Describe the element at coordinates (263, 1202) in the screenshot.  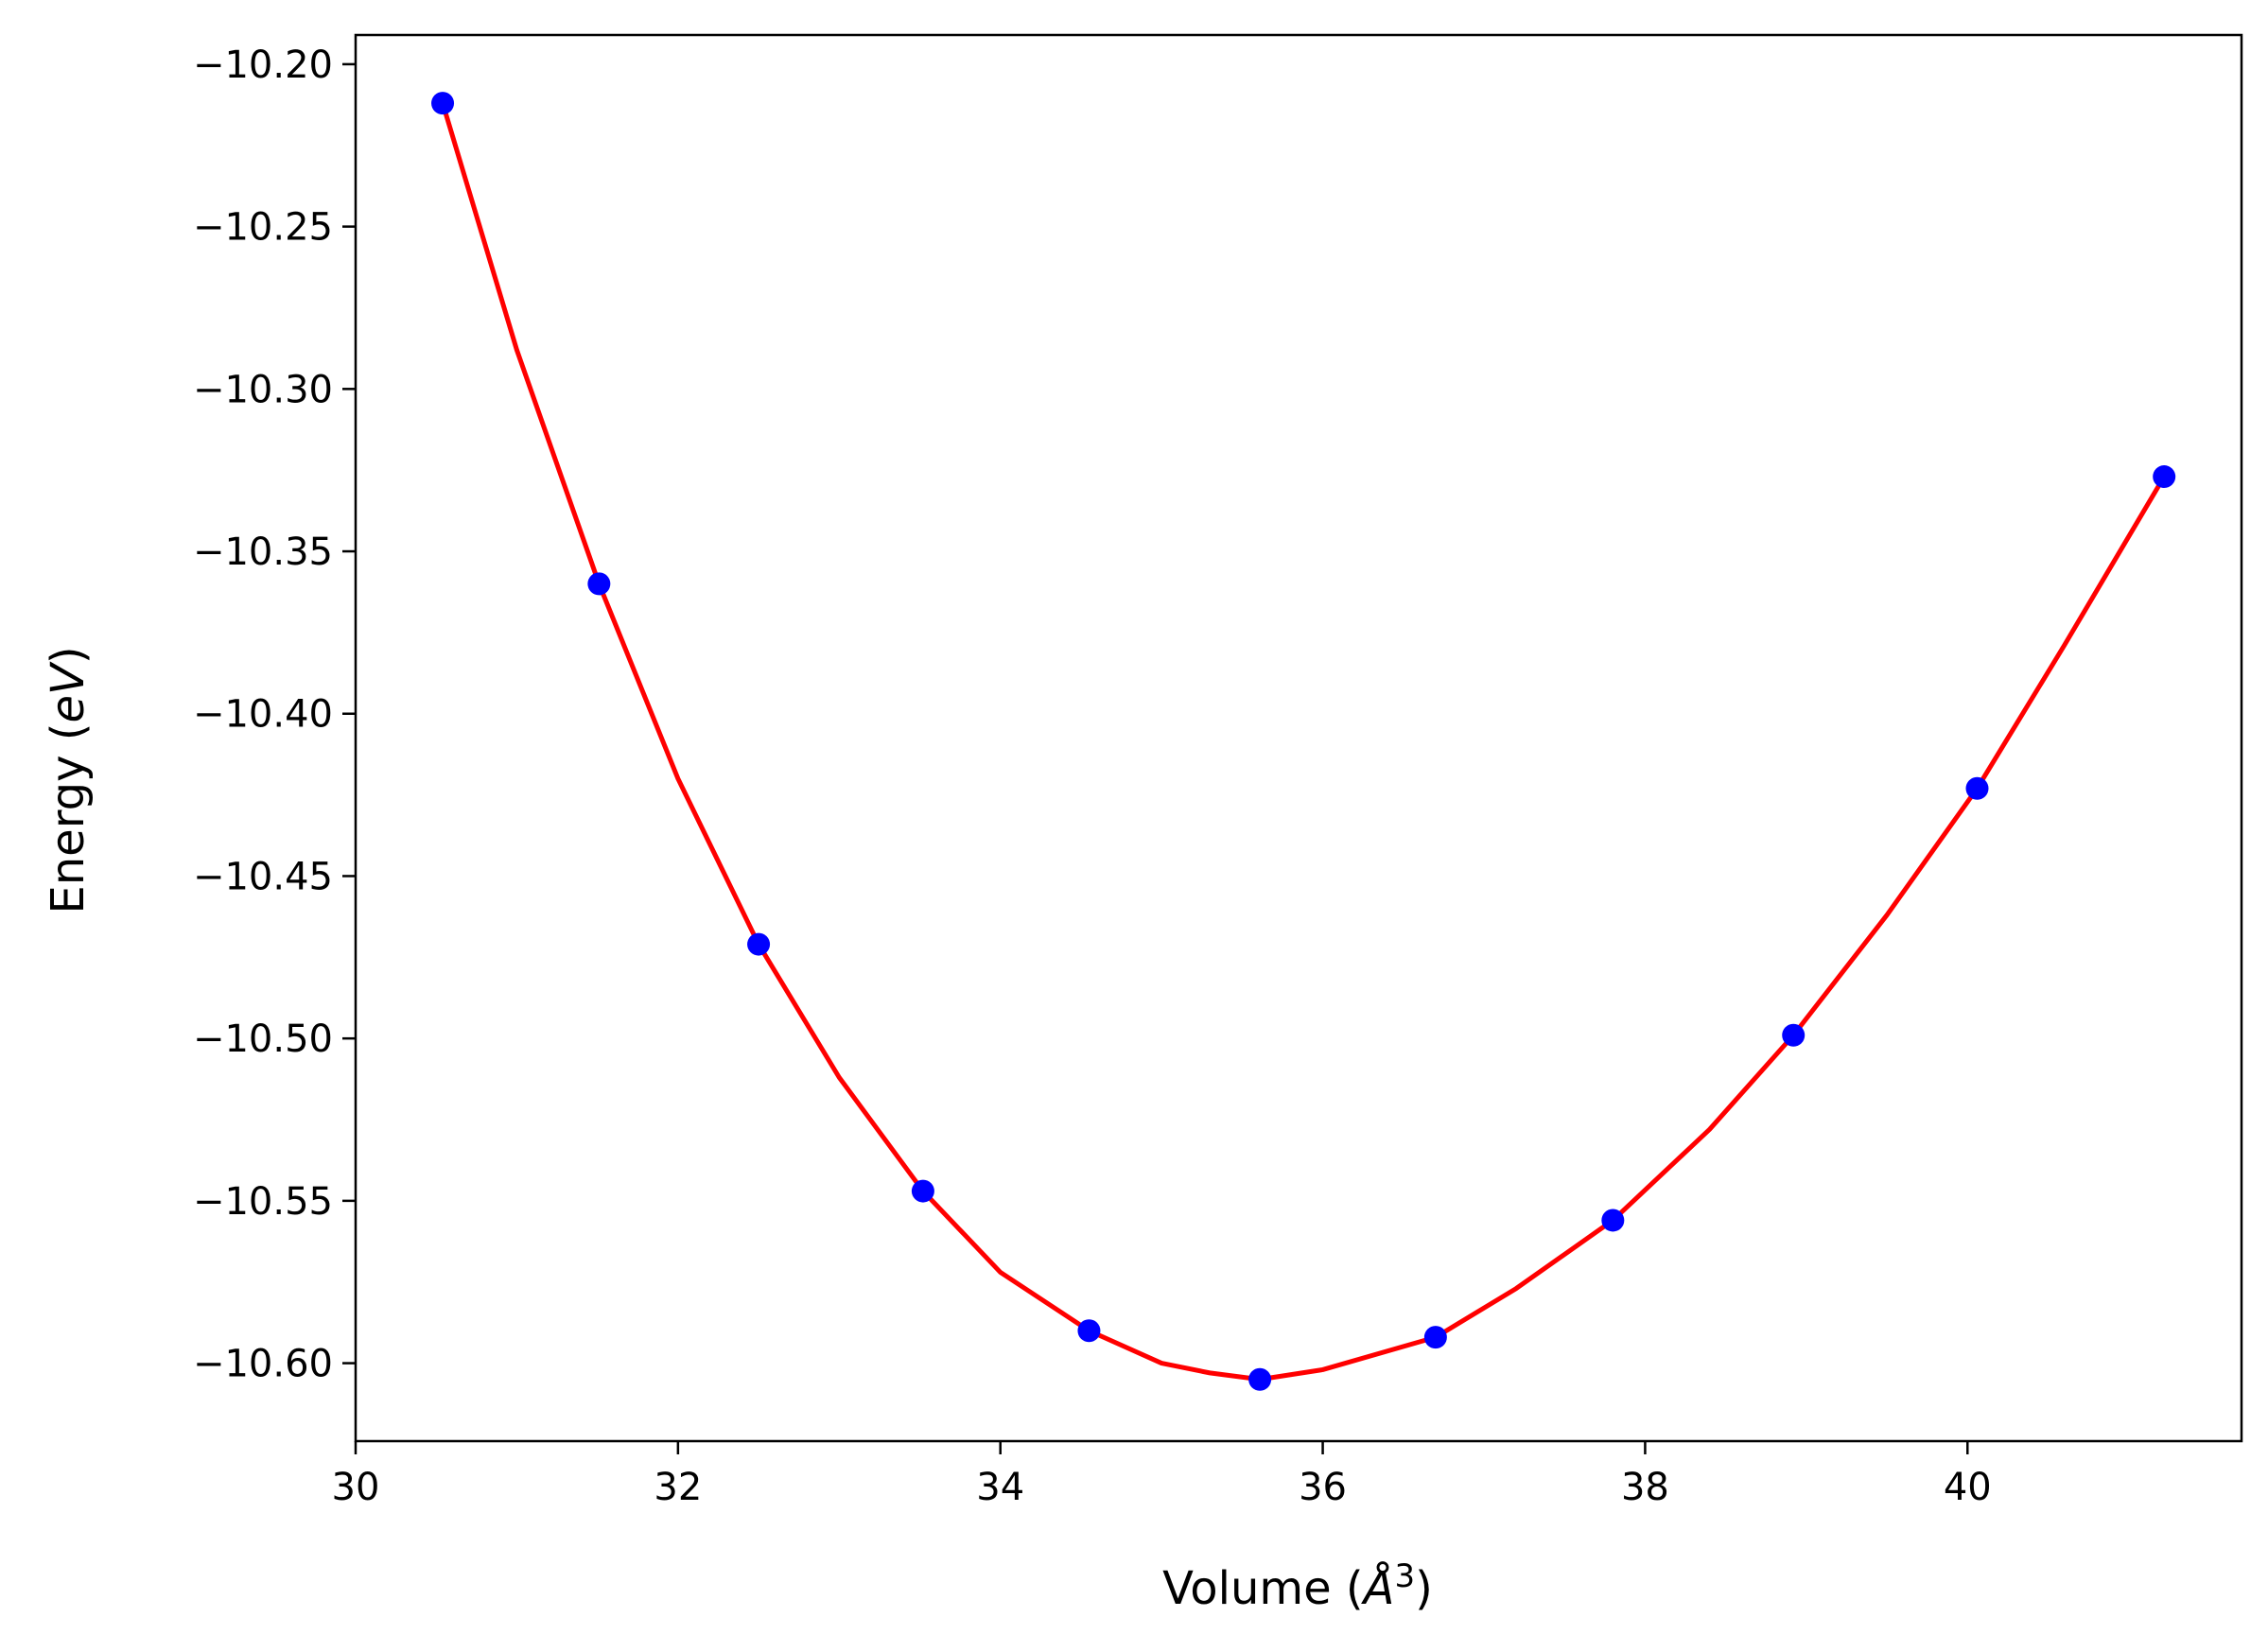
I see `y-tick-label: −10.55` at that location.